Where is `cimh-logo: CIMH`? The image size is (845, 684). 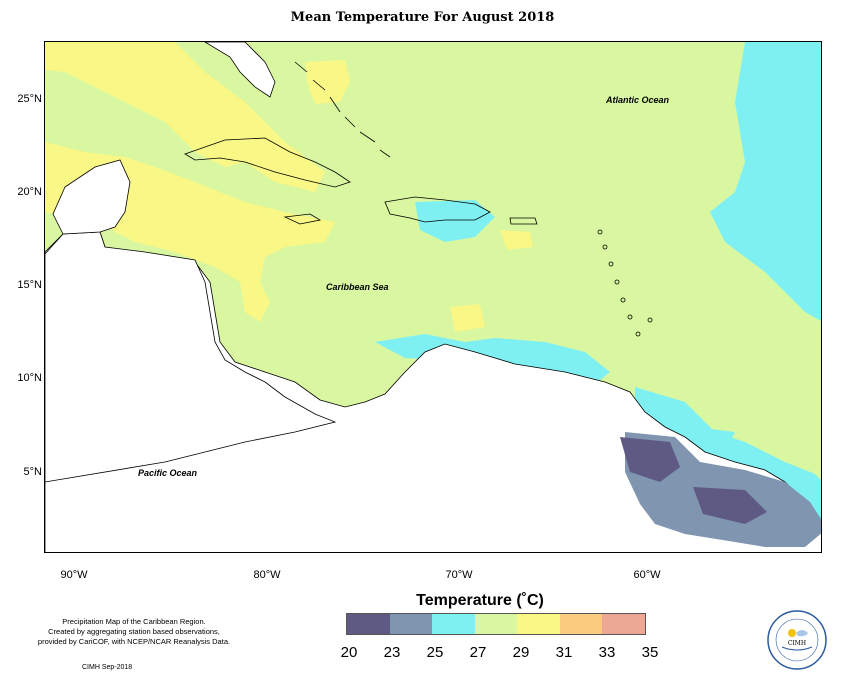
cimh-logo: CIMH is located at coordinates (797, 640).